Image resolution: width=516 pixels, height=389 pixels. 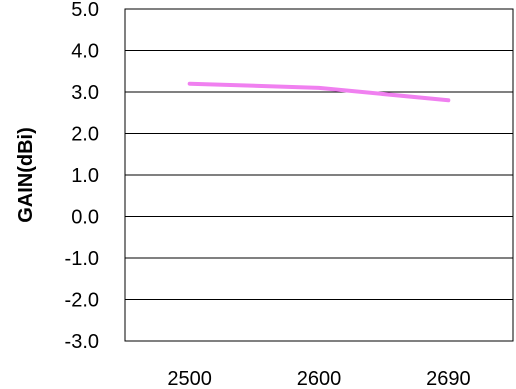 What do you see at coordinates (82, 301) in the screenshot?
I see `y-tick-label: -2.0` at bounding box center [82, 301].